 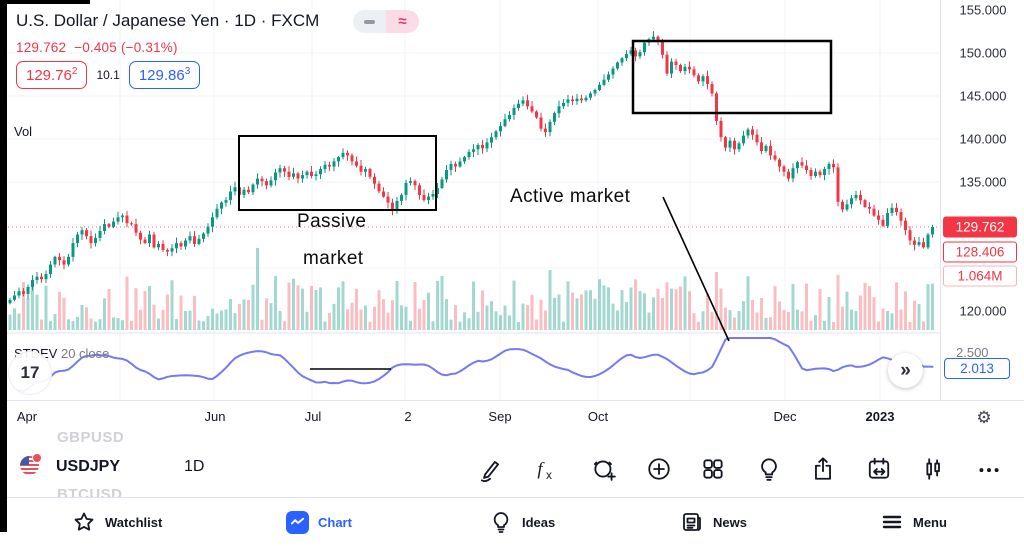 I want to click on chart-icon, so click(x=297, y=522).